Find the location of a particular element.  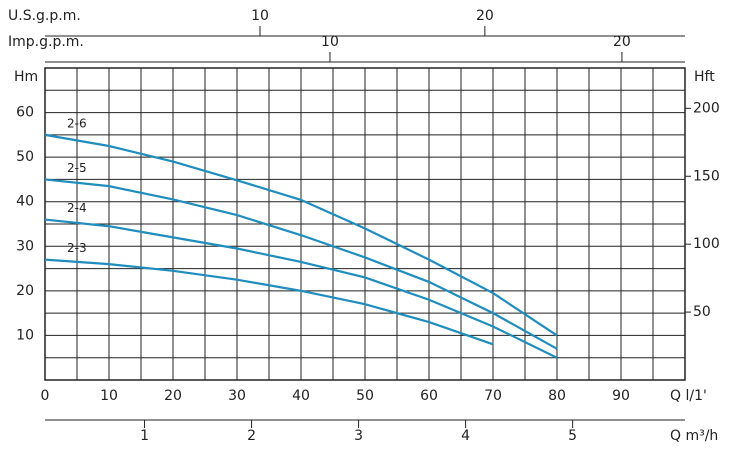

y2-tick-label: 100 is located at coordinates (706, 244).